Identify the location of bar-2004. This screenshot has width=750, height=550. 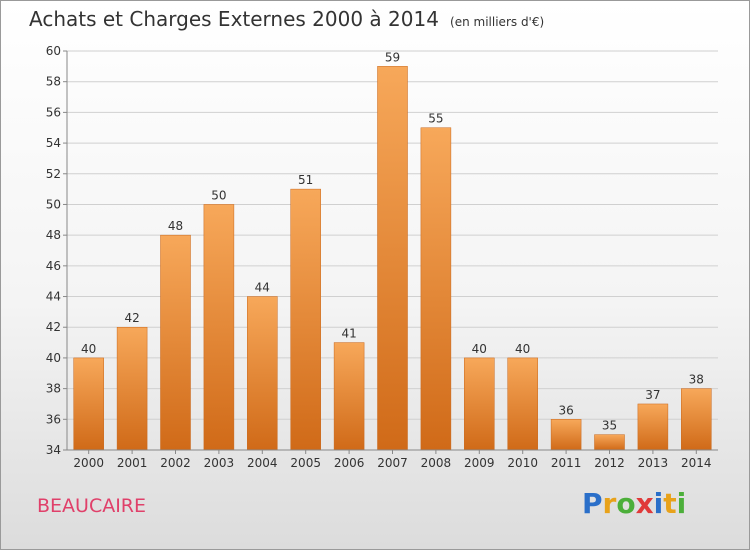
(262, 373).